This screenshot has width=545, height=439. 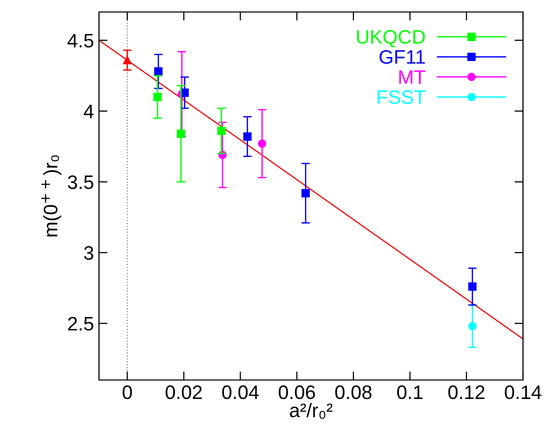 What do you see at coordinates (311, 410) in the screenshot?
I see `x-axis-title: a²/r₀²` at bounding box center [311, 410].